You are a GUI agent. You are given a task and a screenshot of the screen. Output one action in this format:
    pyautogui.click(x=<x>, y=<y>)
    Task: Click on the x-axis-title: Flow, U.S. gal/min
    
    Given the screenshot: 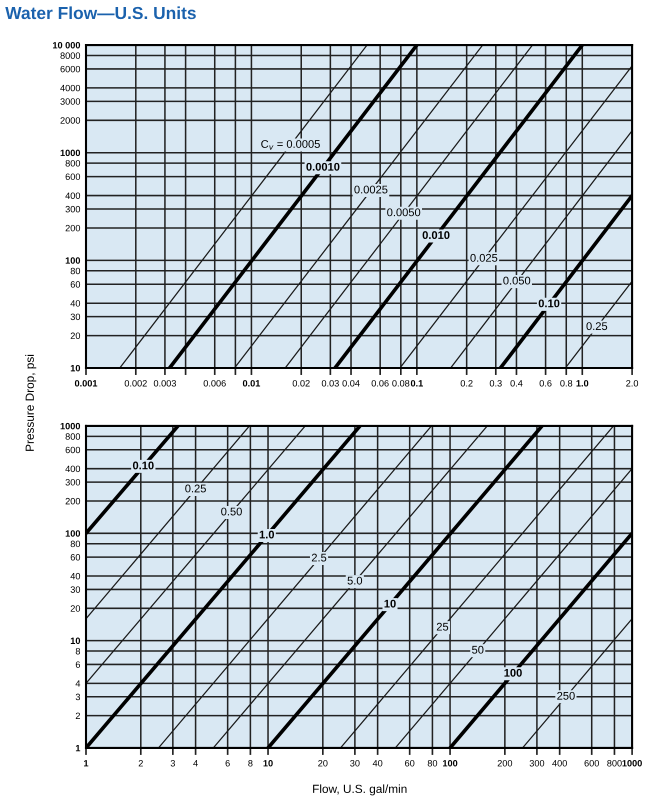 What is the action you would take?
    pyautogui.click(x=359, y=790)
    